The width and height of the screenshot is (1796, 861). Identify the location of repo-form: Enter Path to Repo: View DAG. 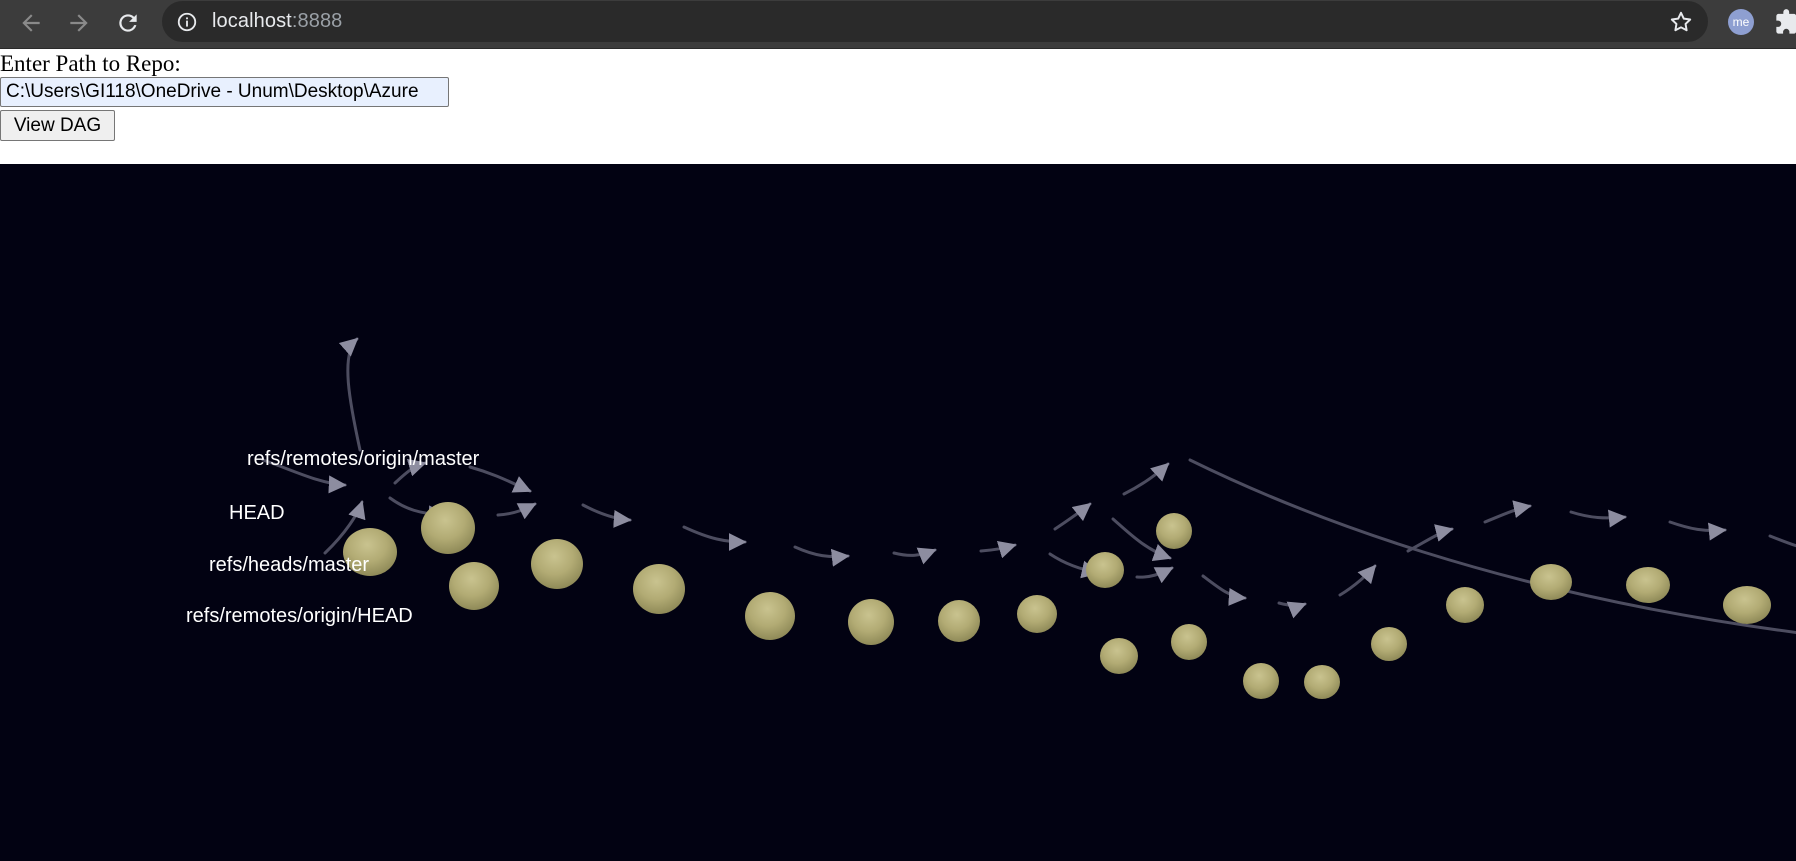
(898, 106).